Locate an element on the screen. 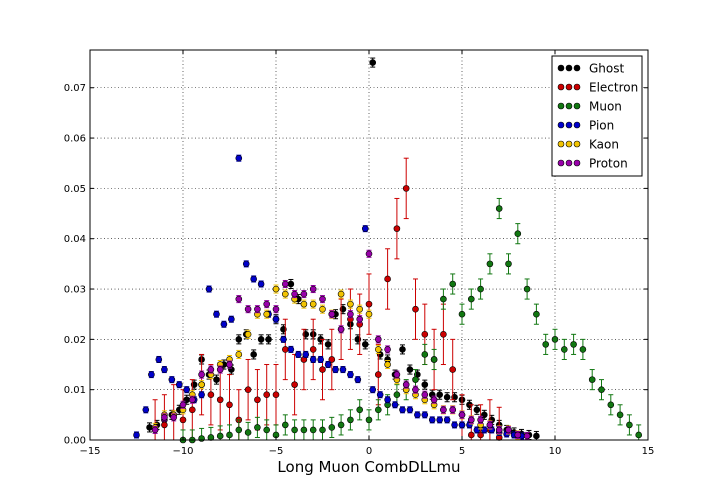  x-tick-label: −5 is located at coordinates (276, 451).